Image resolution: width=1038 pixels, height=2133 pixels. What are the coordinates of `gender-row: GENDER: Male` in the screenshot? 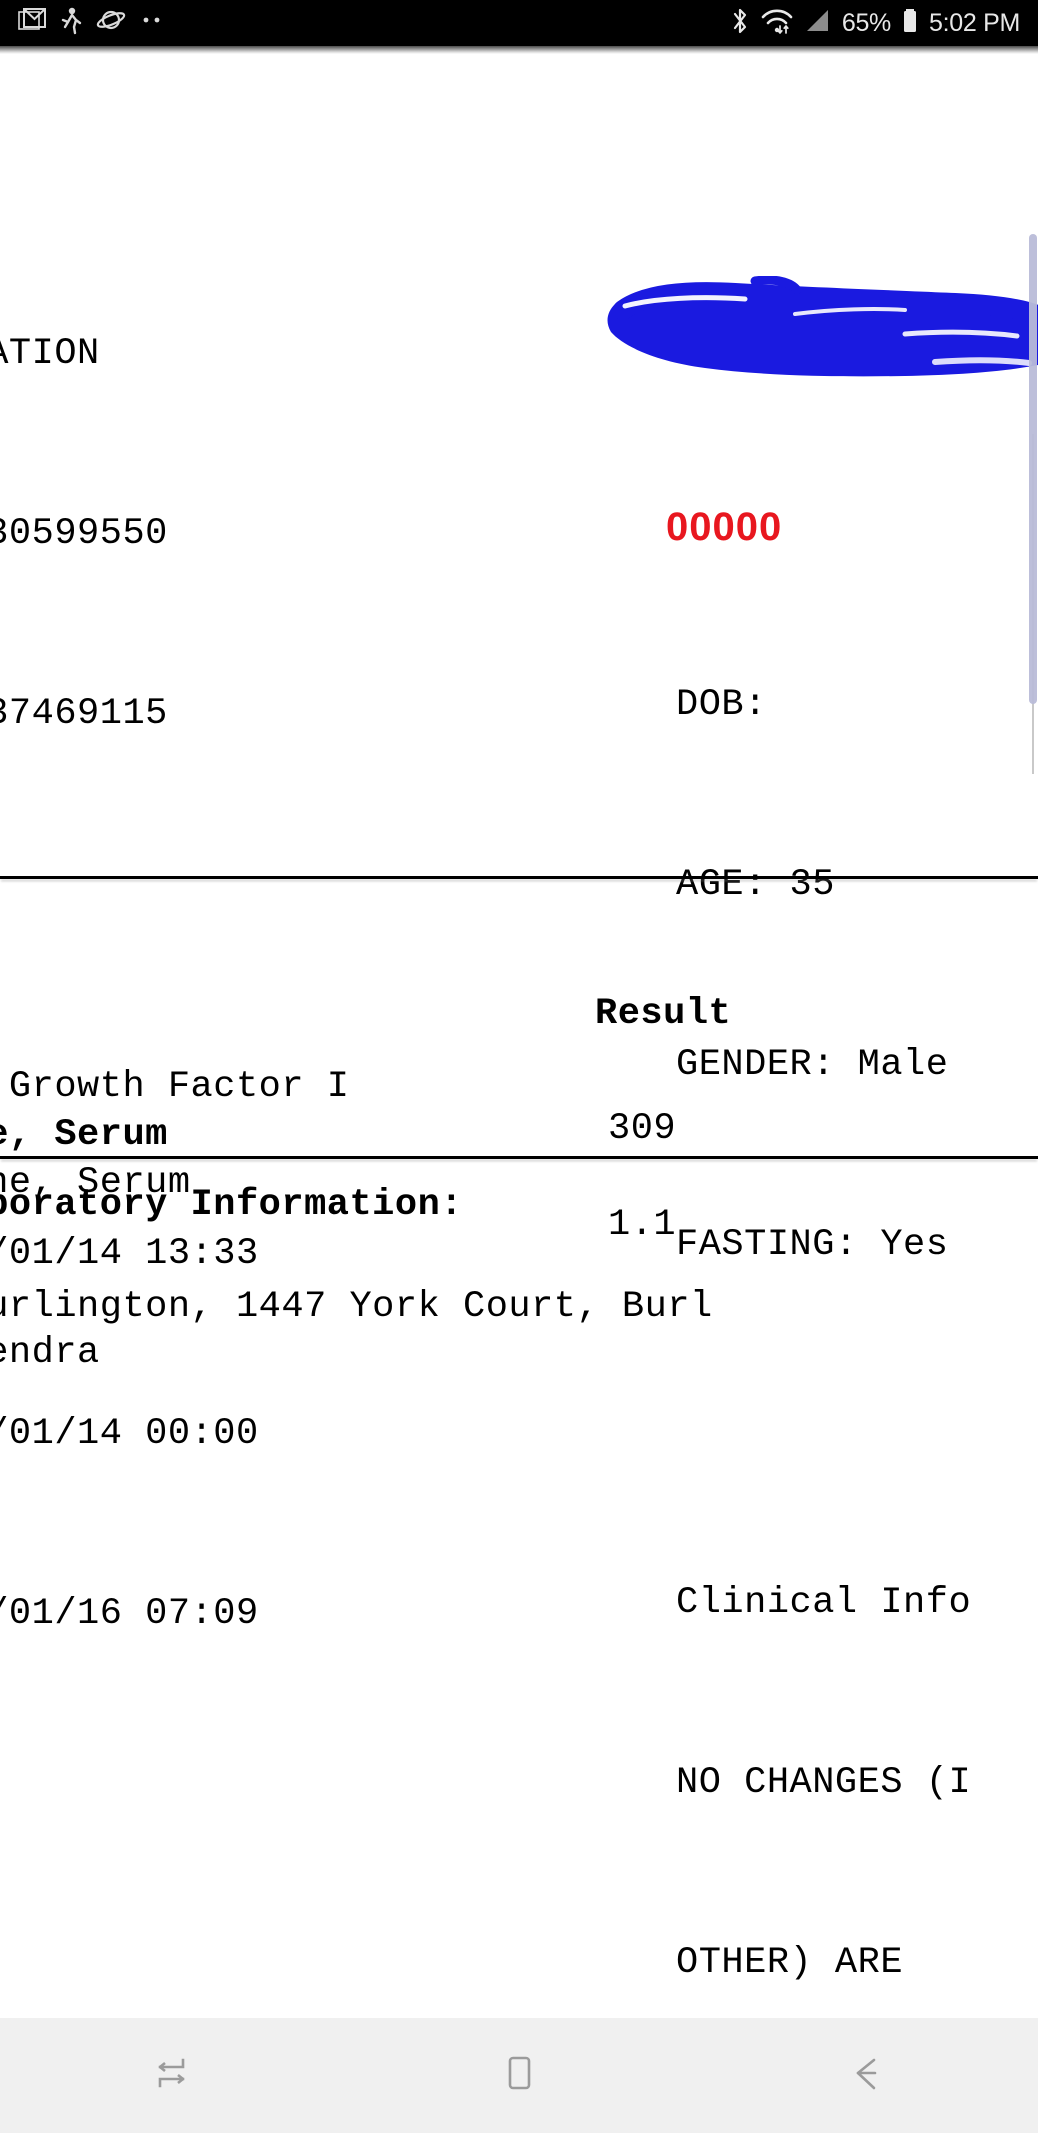 It's located at (812, 1065).